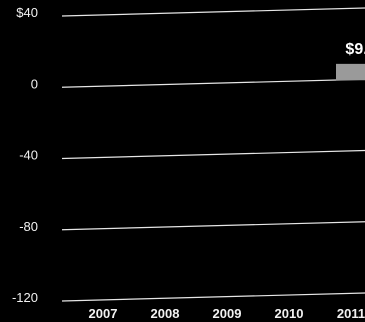 The image size is (365, 322). What do you see at coordinates (27, 12) in the screenshot?
I see `y-tick-label: $40` at bounding box center [27, 12].